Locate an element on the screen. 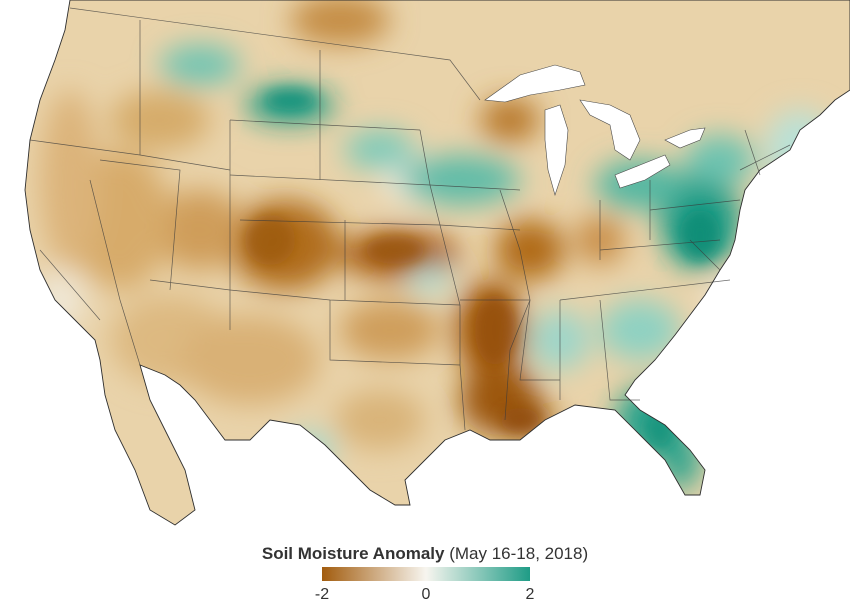  legend-title-date: (May 16-18, 2018) is located at coordinates (519, 553).